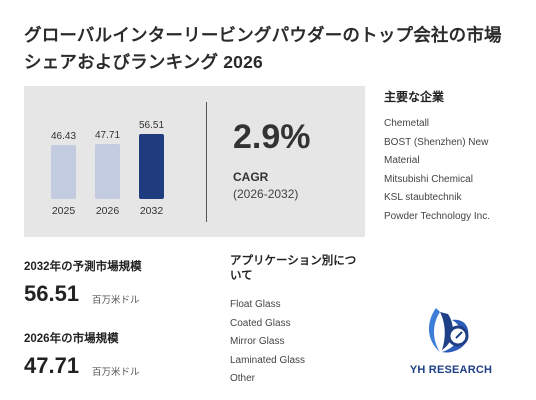  I want to click on company-item: Material, so click(402, 160).